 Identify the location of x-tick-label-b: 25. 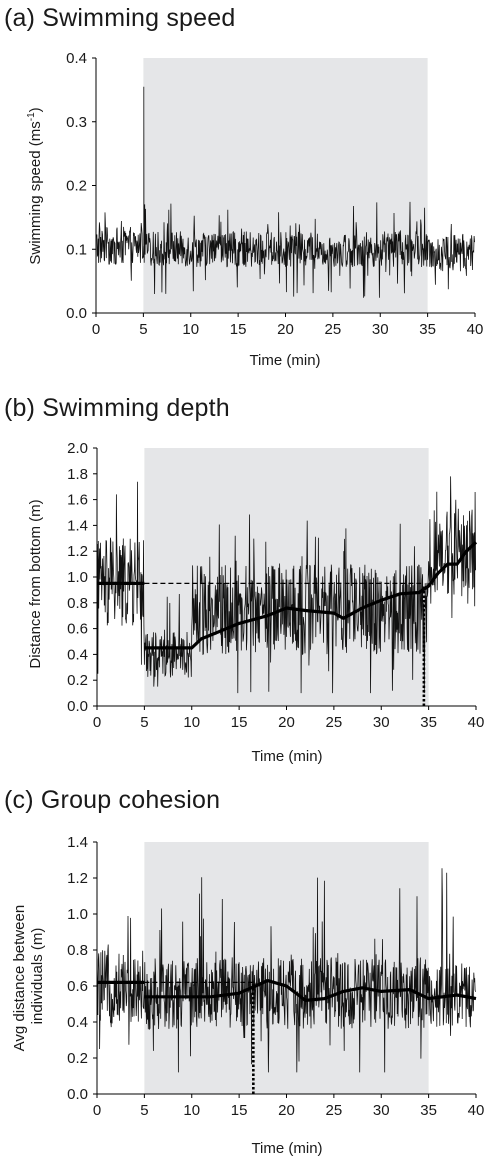
(334, 722).